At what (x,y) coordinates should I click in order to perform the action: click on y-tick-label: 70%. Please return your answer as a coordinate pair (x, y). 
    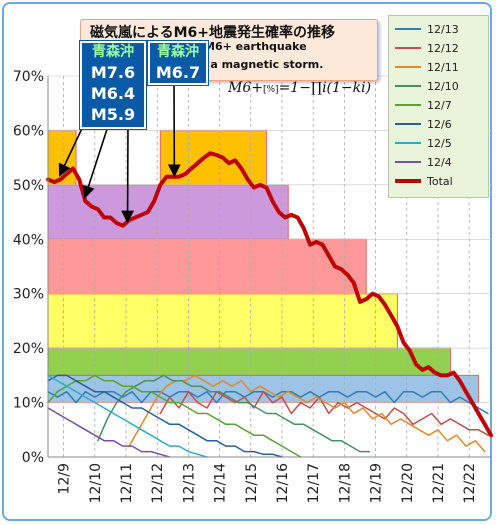
    Looking at the image, I should click on (28, 77).